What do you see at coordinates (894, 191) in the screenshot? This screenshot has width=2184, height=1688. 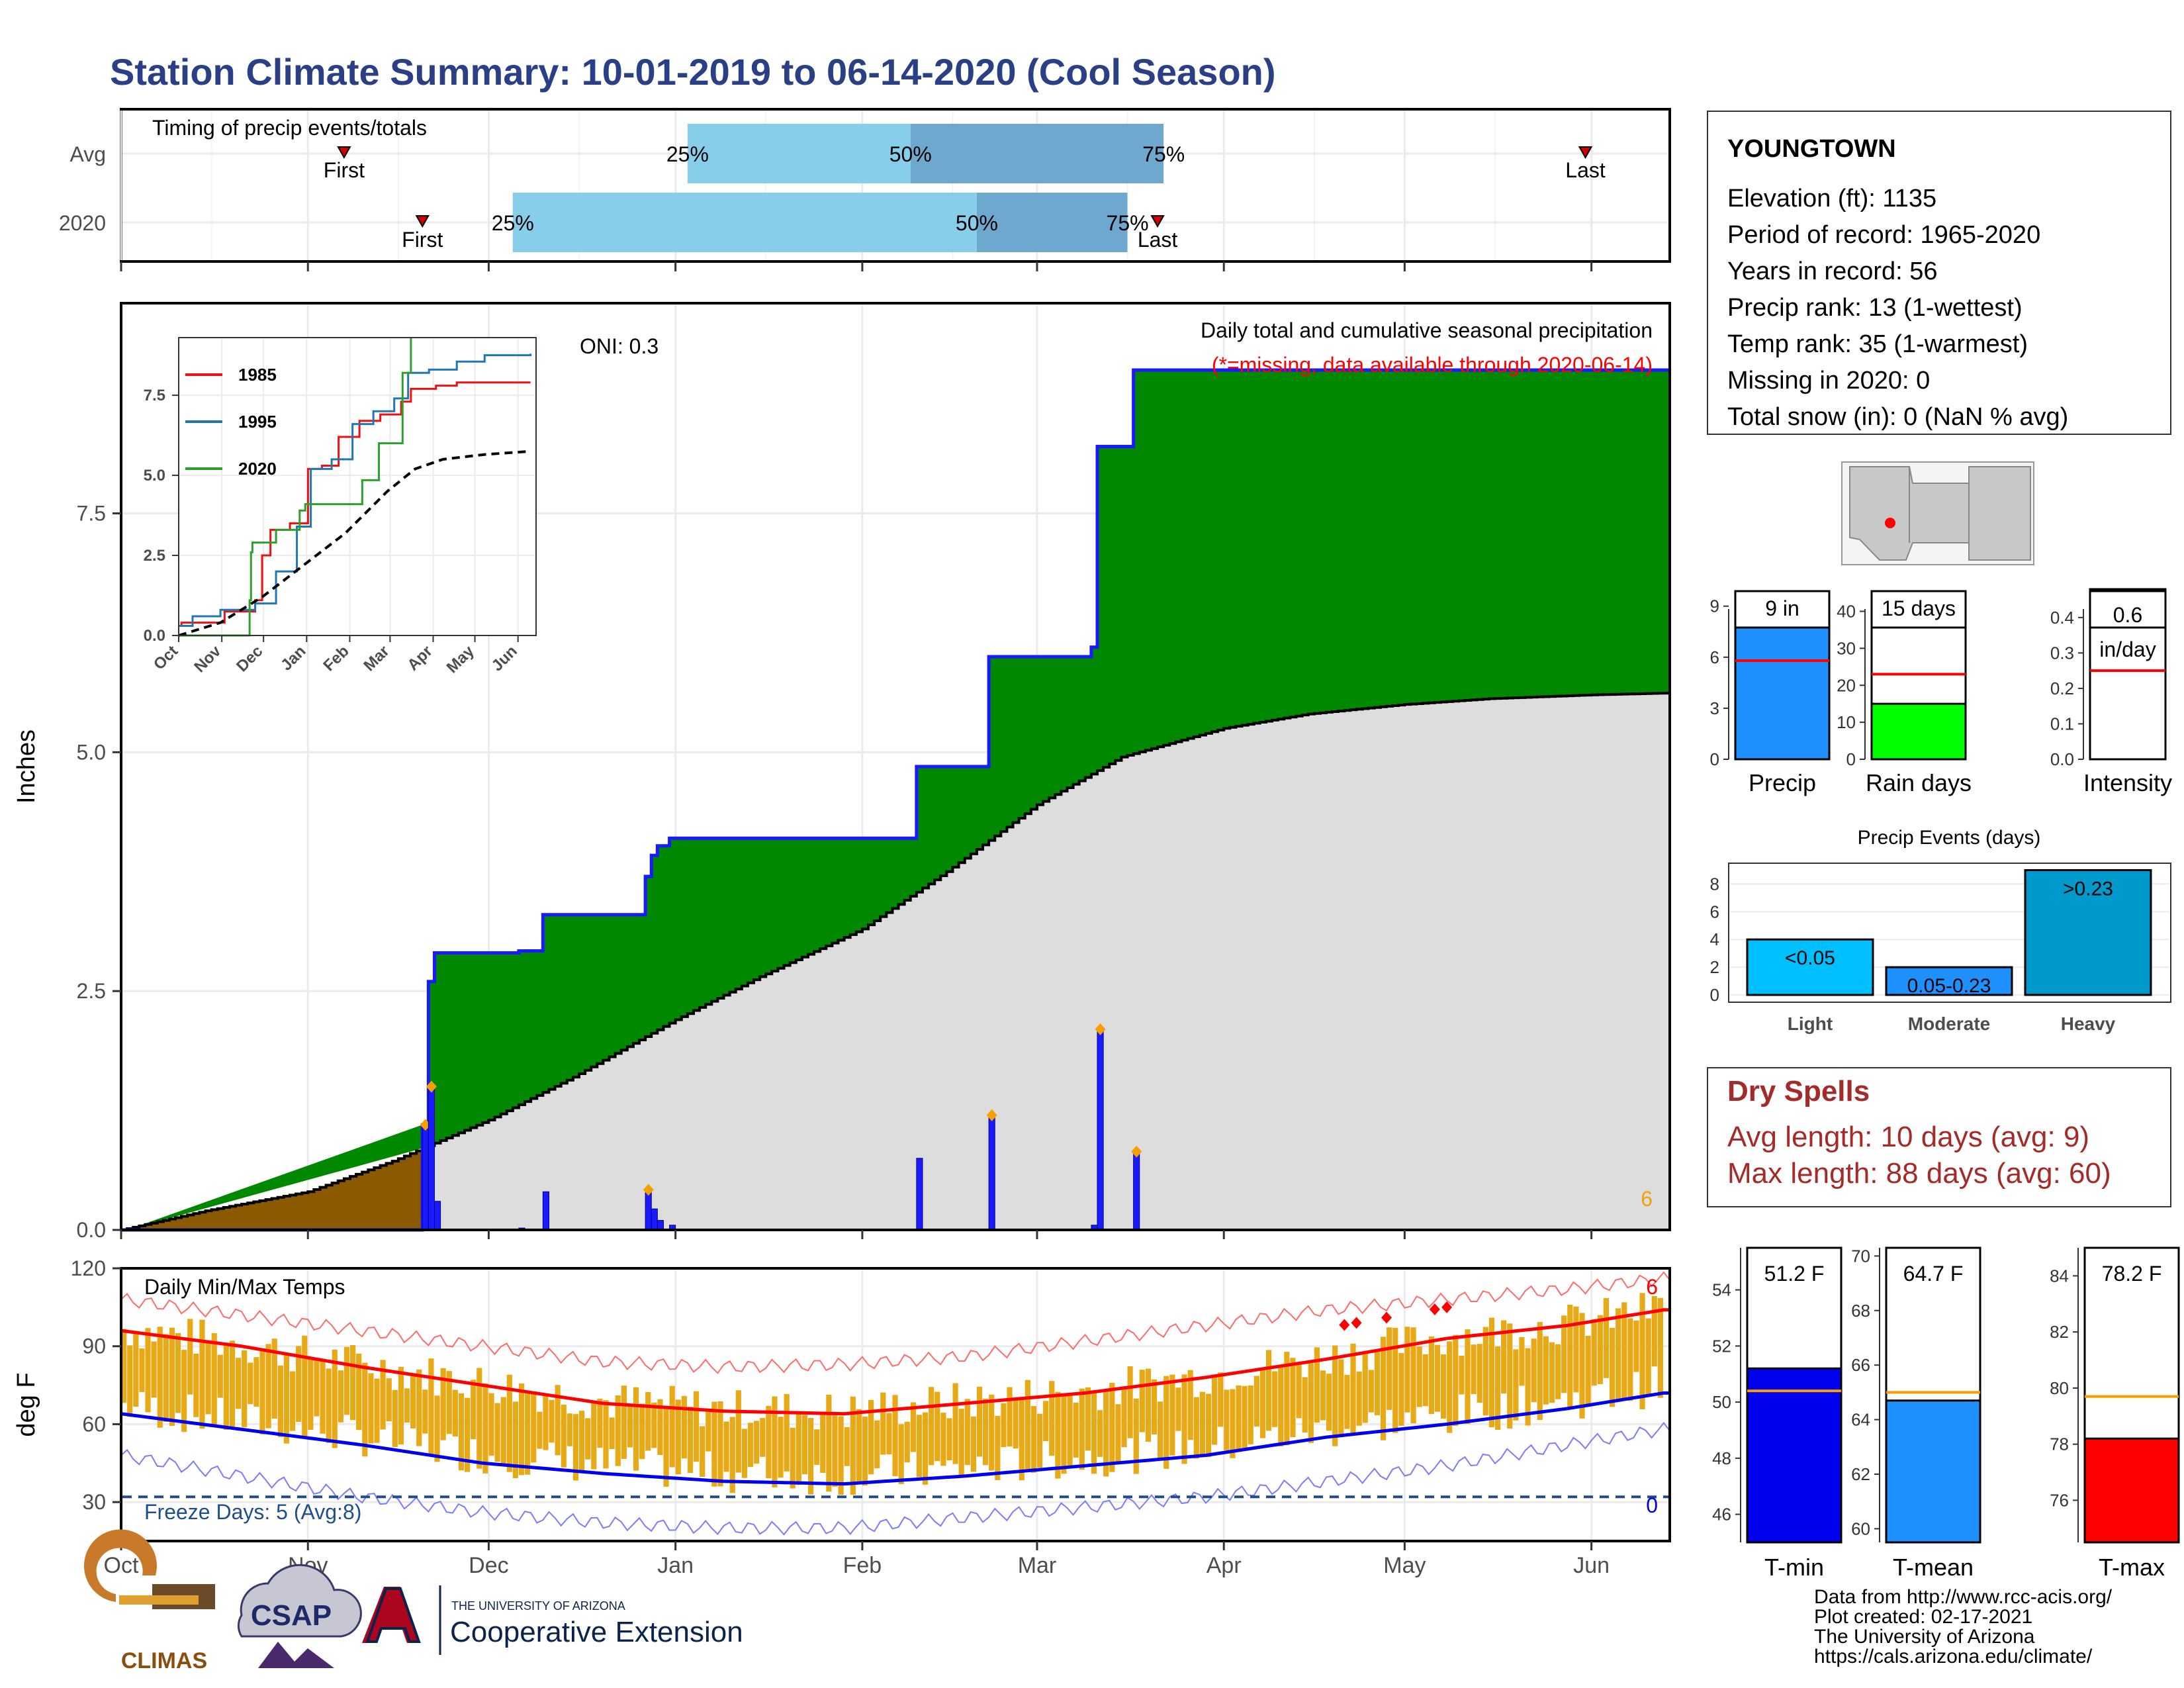 I see `timing-grid` at bounding box center [894, 191].